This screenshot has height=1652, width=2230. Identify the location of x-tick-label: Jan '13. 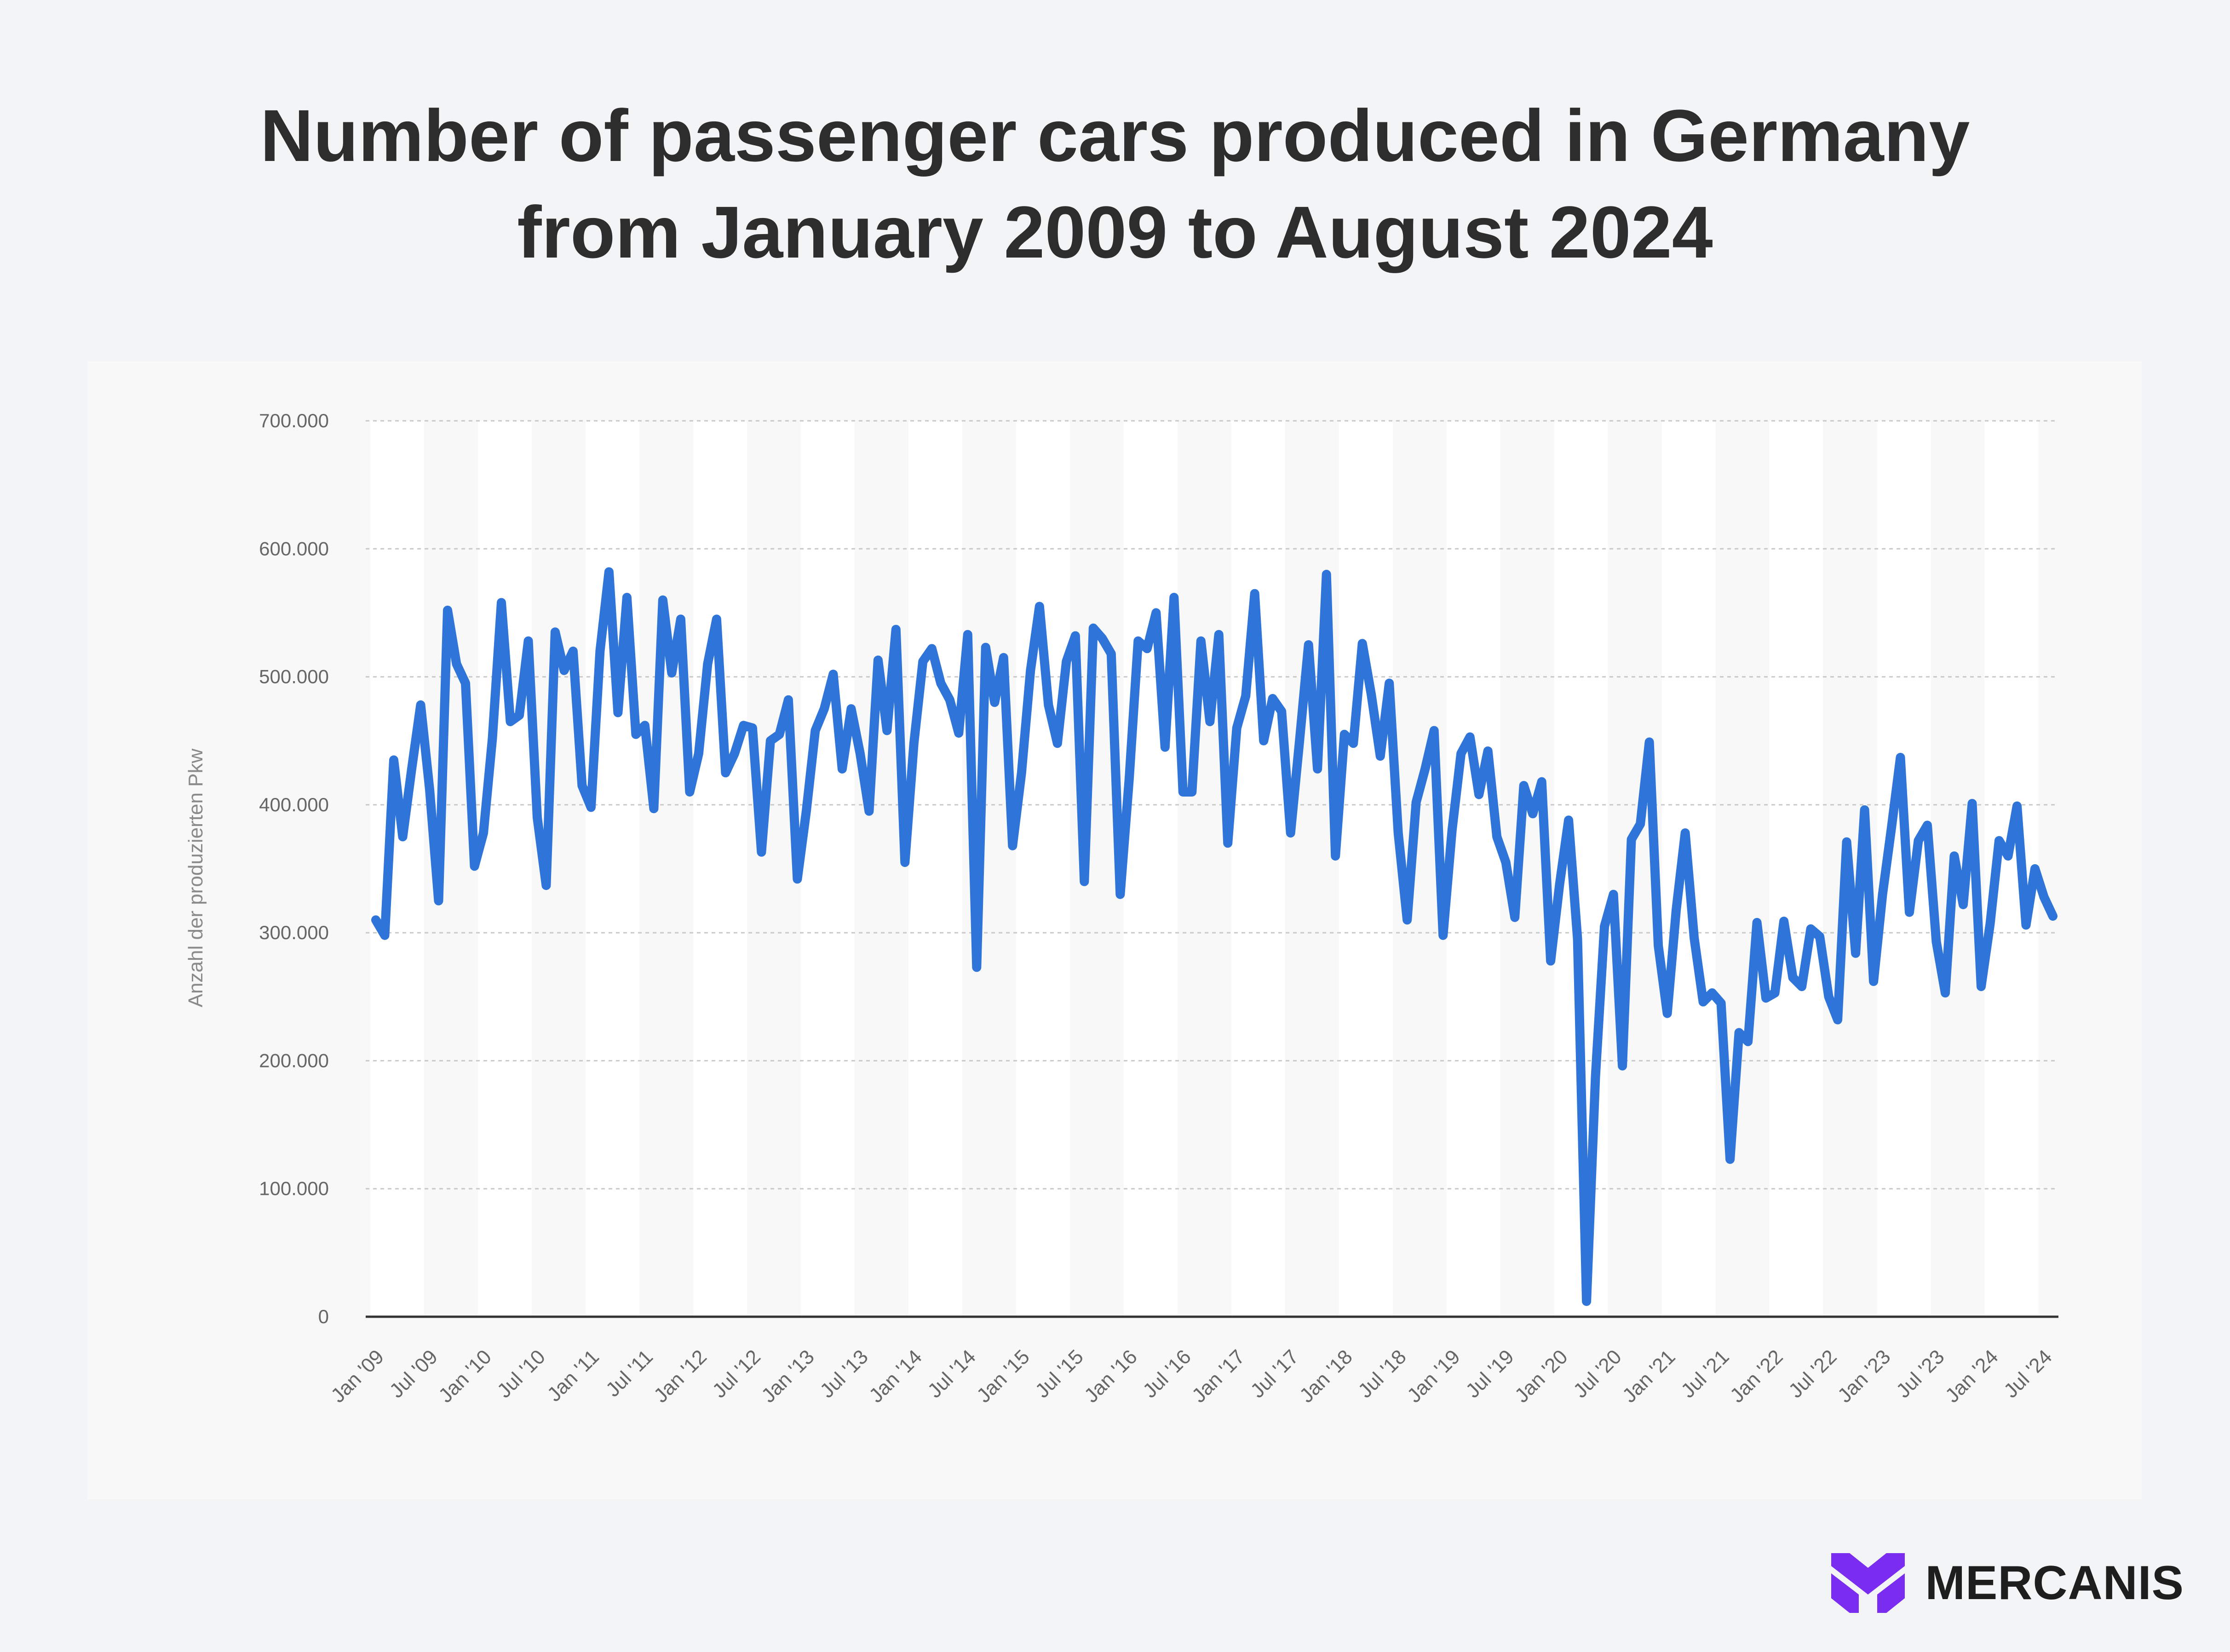
(788, 1376).